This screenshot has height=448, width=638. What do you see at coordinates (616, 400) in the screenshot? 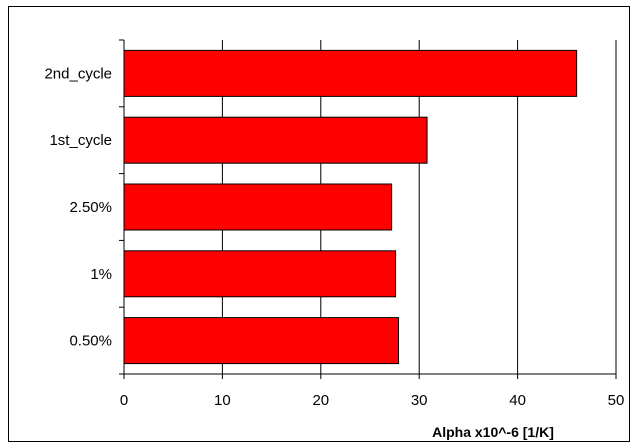
I see `x-tick-label: 50` at bounding box center [616, 400].